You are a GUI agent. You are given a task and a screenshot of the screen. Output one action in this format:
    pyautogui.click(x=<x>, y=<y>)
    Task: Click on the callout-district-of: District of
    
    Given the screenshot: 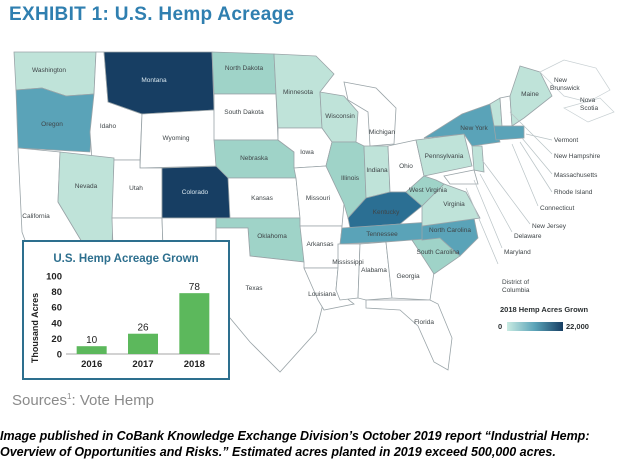 What is the action you would take?
    pyautogui.click(x=515, y=282)
    